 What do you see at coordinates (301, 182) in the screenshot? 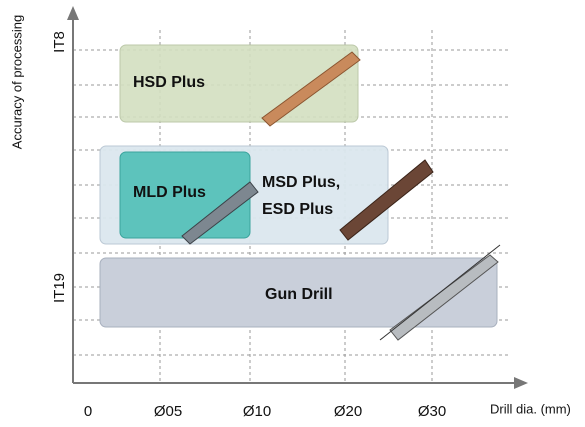
I see `region-label: MSD Plus,` at bounding box center [301, 182].